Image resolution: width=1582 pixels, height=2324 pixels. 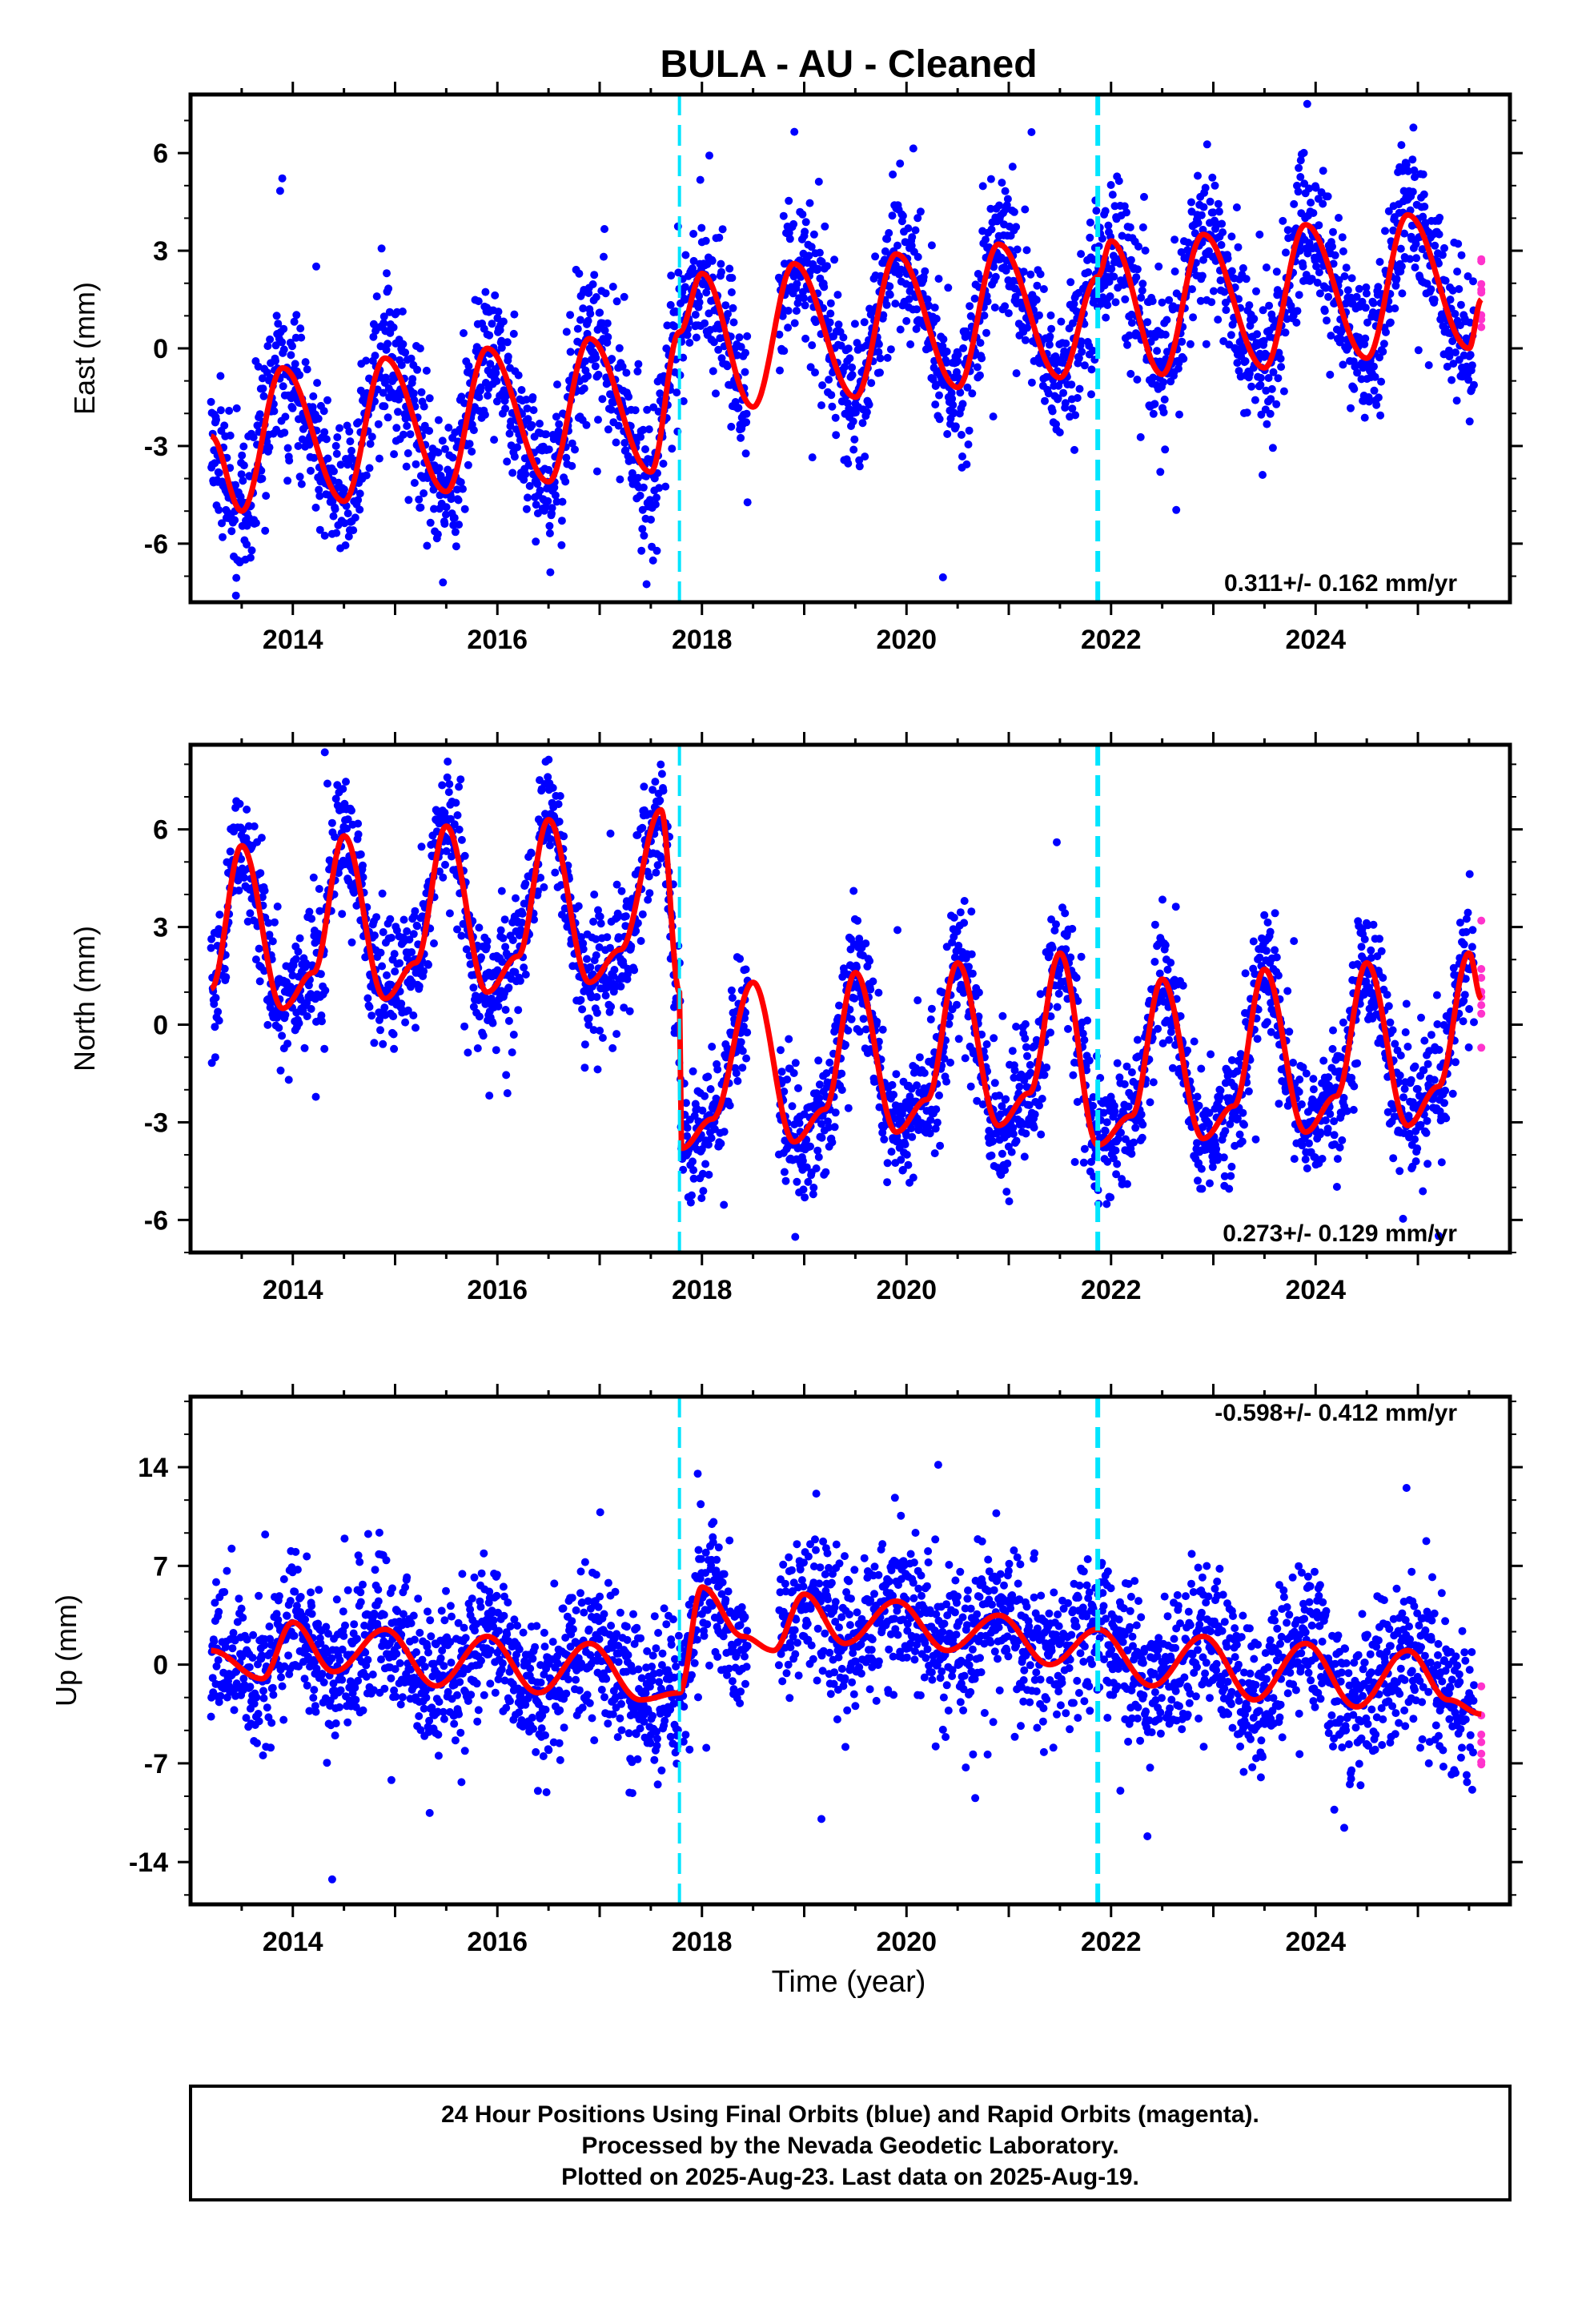 I want to click on y-tick-label: 0, so click(x=161, y=1026).